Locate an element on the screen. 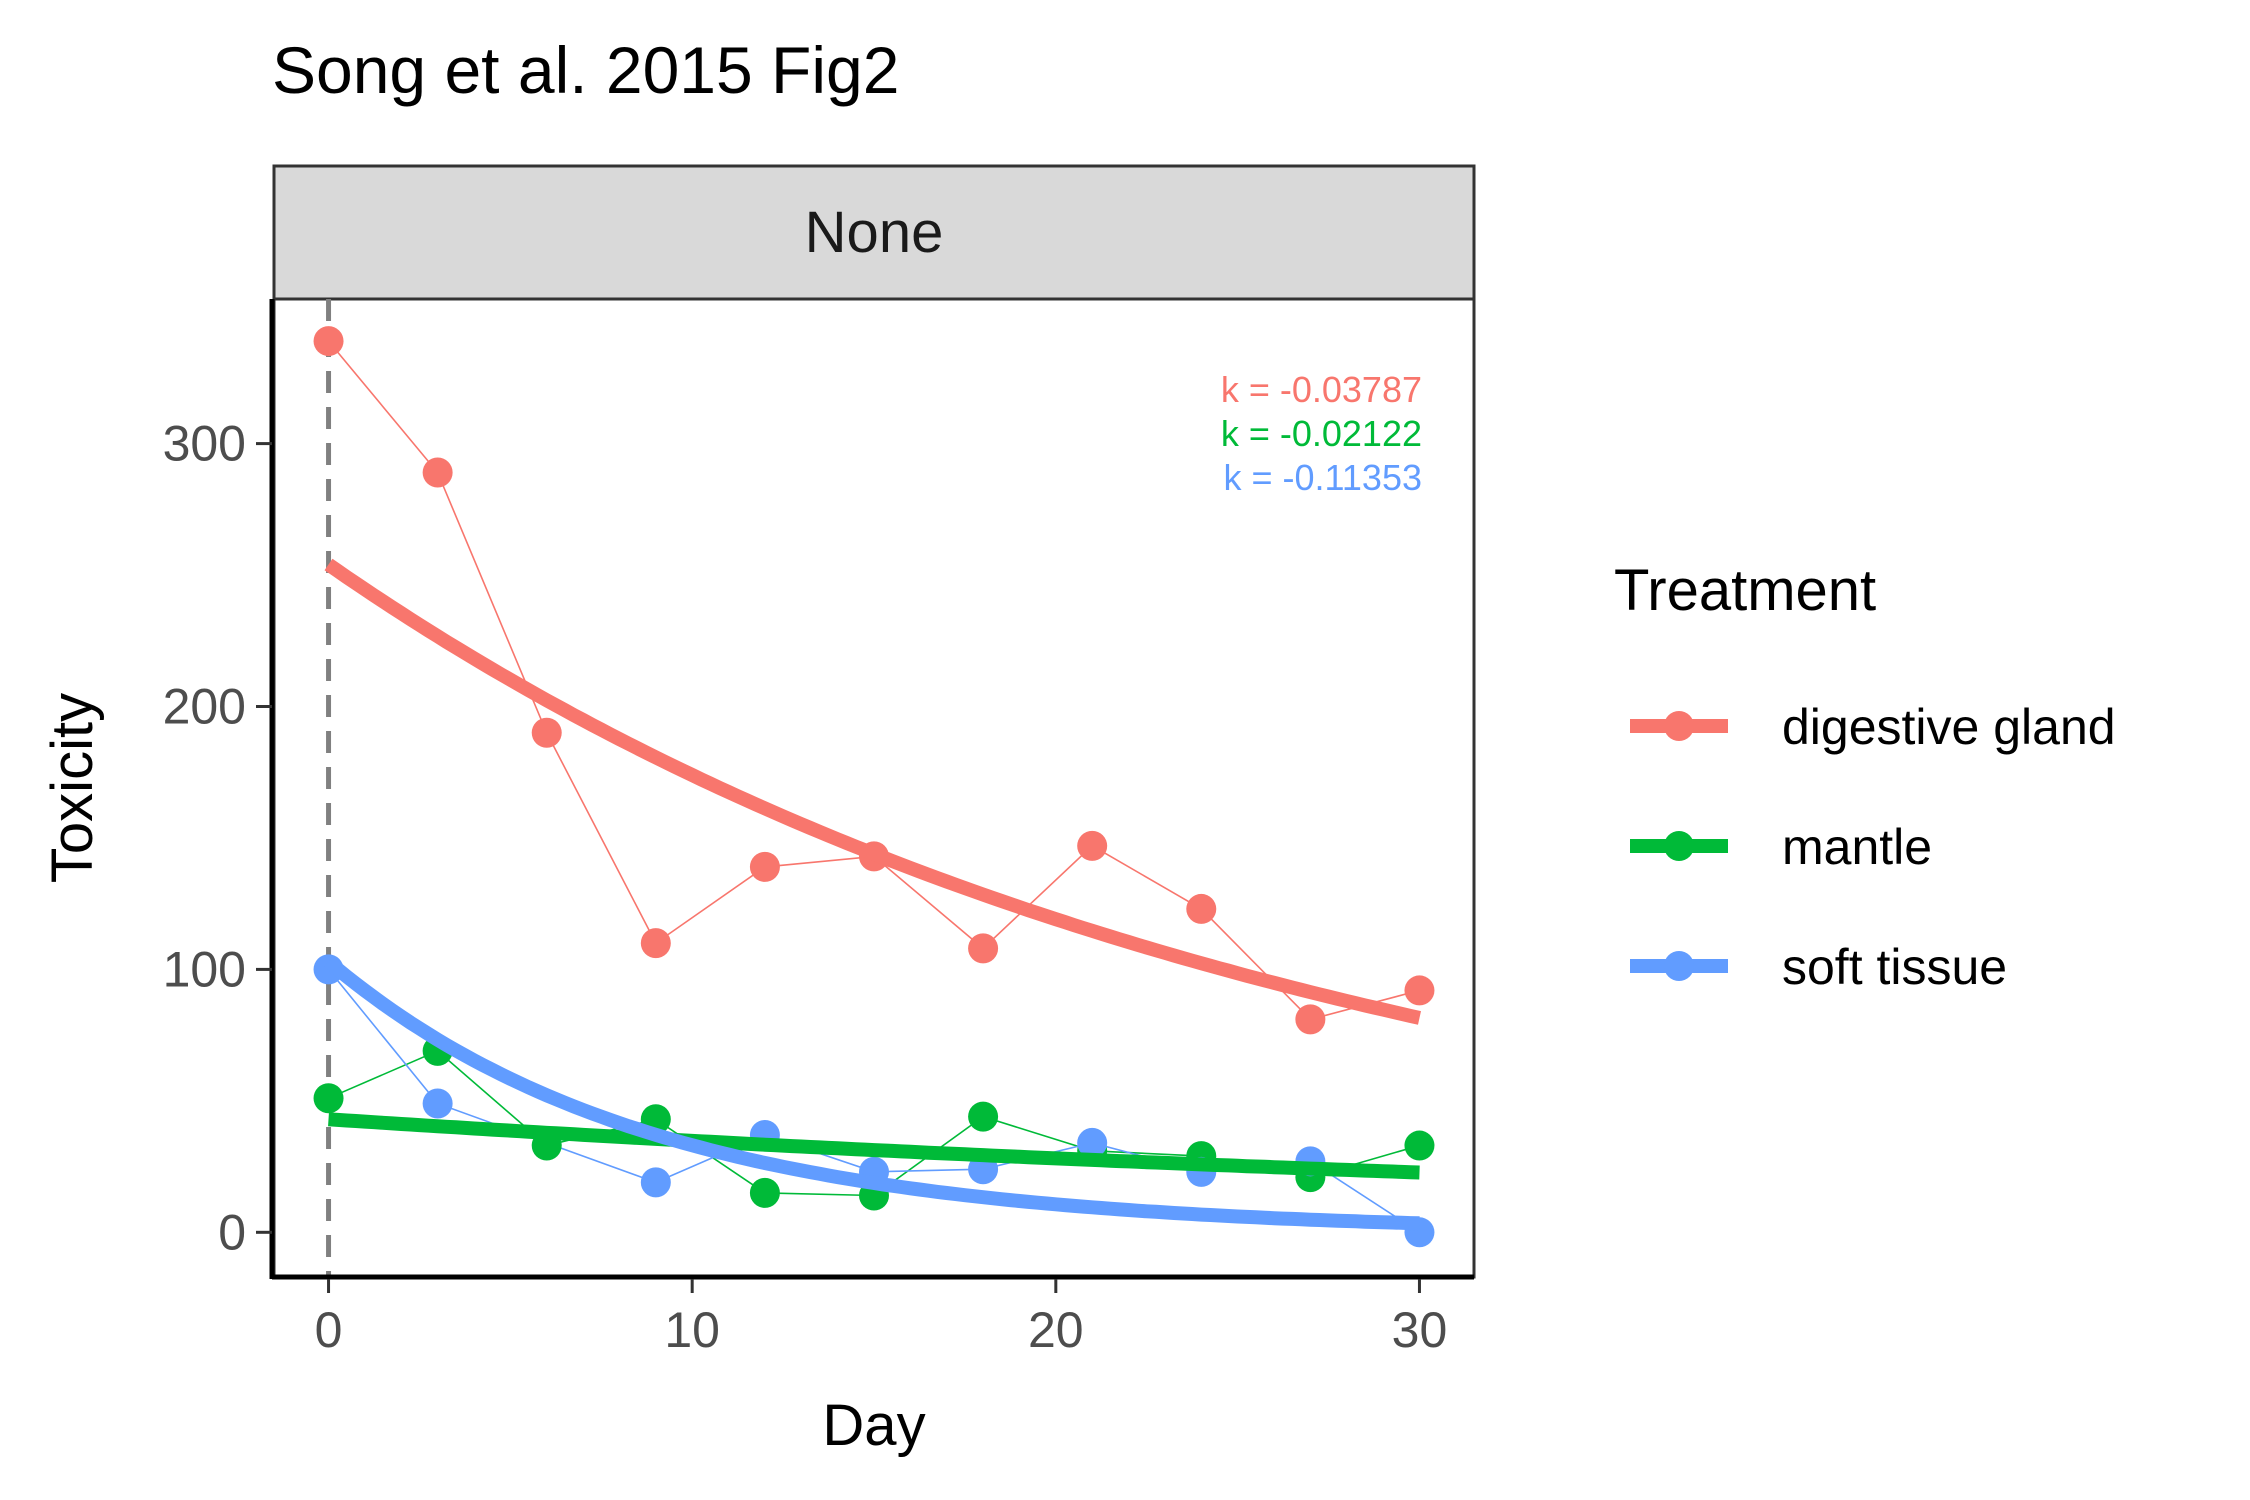 This screenshot has height=1500, width=2250. x-axis-title: Day is located at coordinates (873, 1425).